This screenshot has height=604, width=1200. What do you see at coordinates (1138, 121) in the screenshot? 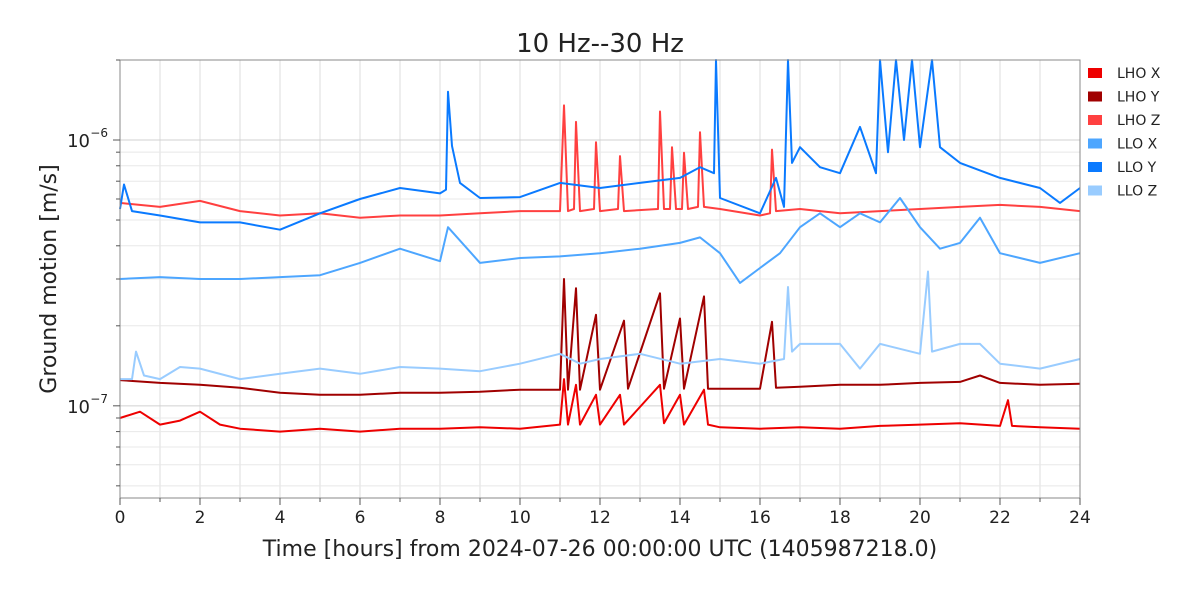
I see `legend-label: LHO Z` at bounding box center [1138, 121].